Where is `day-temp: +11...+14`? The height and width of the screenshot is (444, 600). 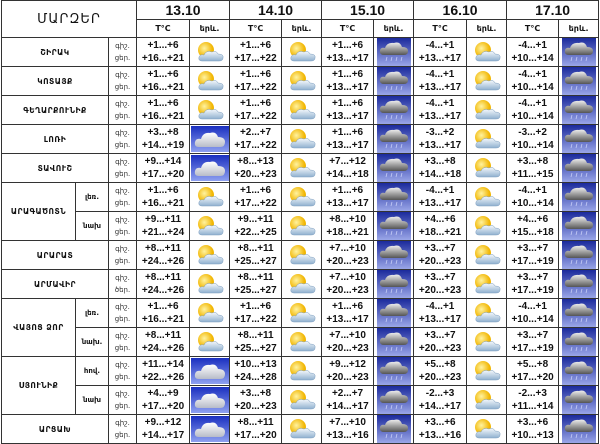 day-temp: +11...+14 is located at coordinates (532, 406).